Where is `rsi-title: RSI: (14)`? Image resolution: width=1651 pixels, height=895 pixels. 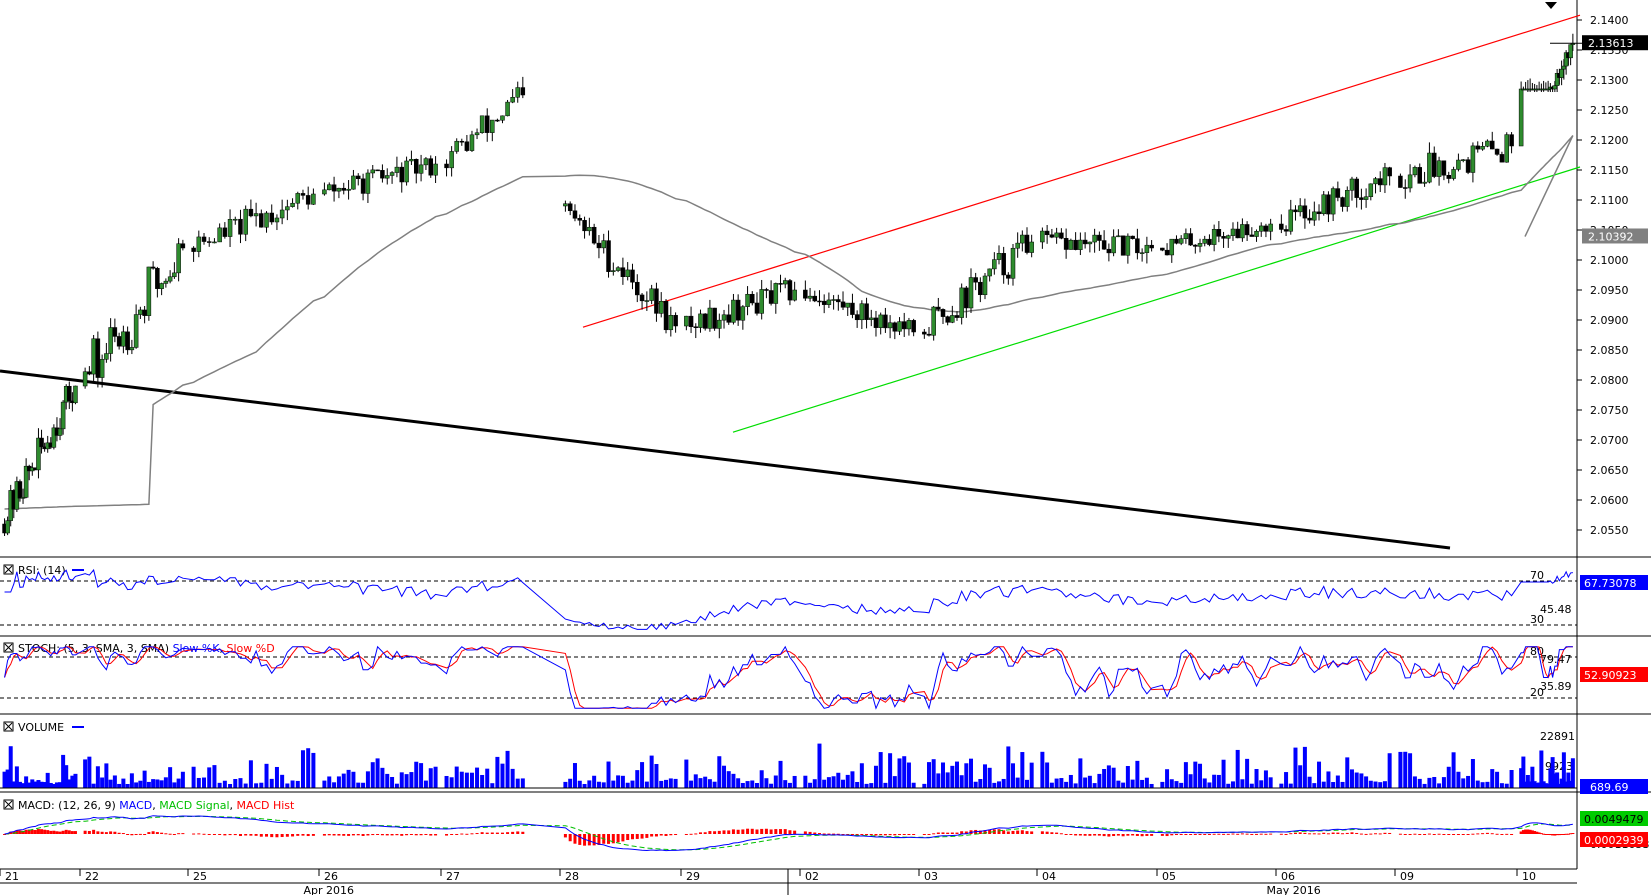 rsi-title: RSI: (14) is located at coordinates (42, 570).